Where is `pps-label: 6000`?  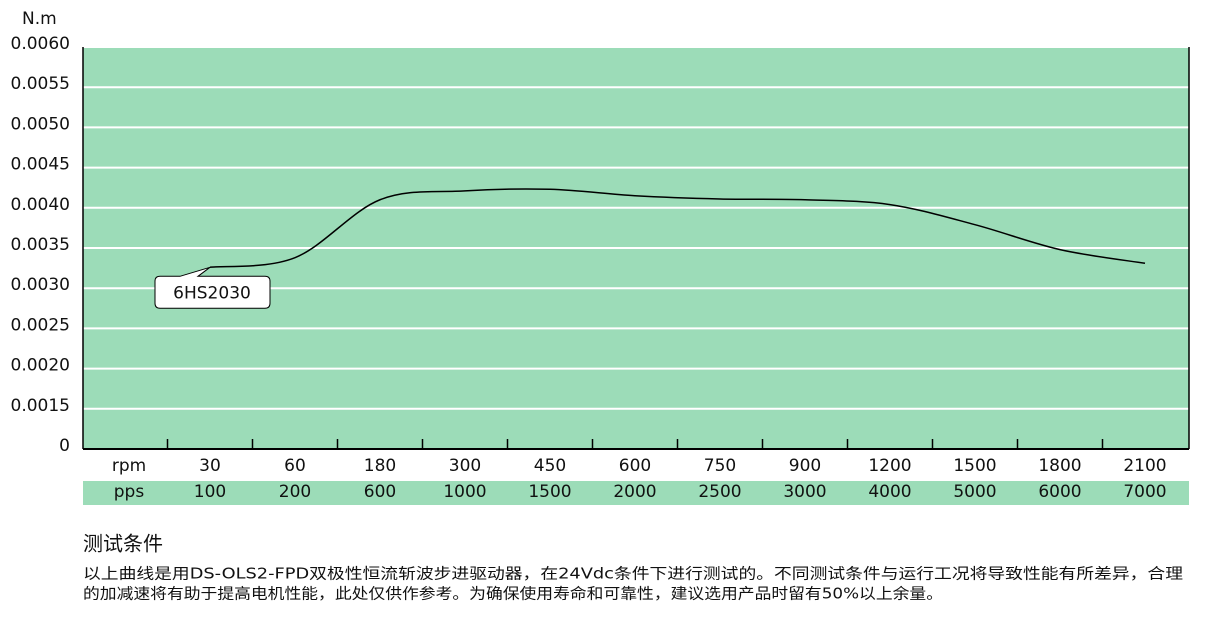 pps-label: 6000 is located at coordinates (1059, 492).